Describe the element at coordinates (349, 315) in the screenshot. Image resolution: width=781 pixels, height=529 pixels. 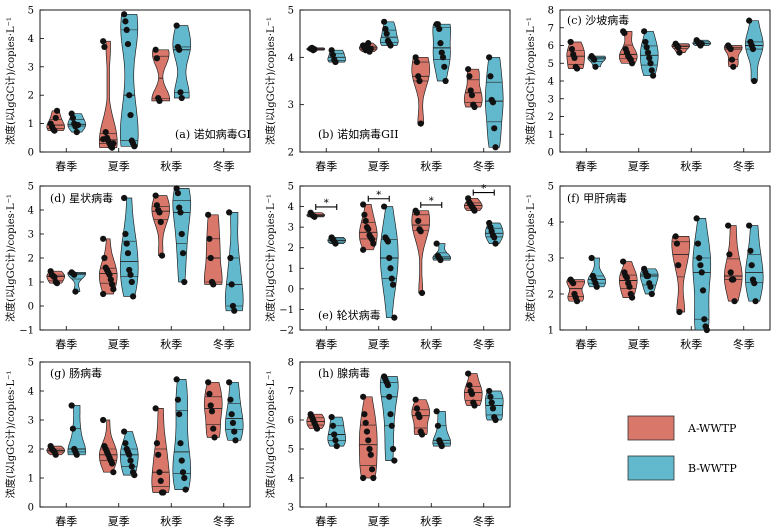
I see `panel-title: (e) 轮状病毒` at that location.